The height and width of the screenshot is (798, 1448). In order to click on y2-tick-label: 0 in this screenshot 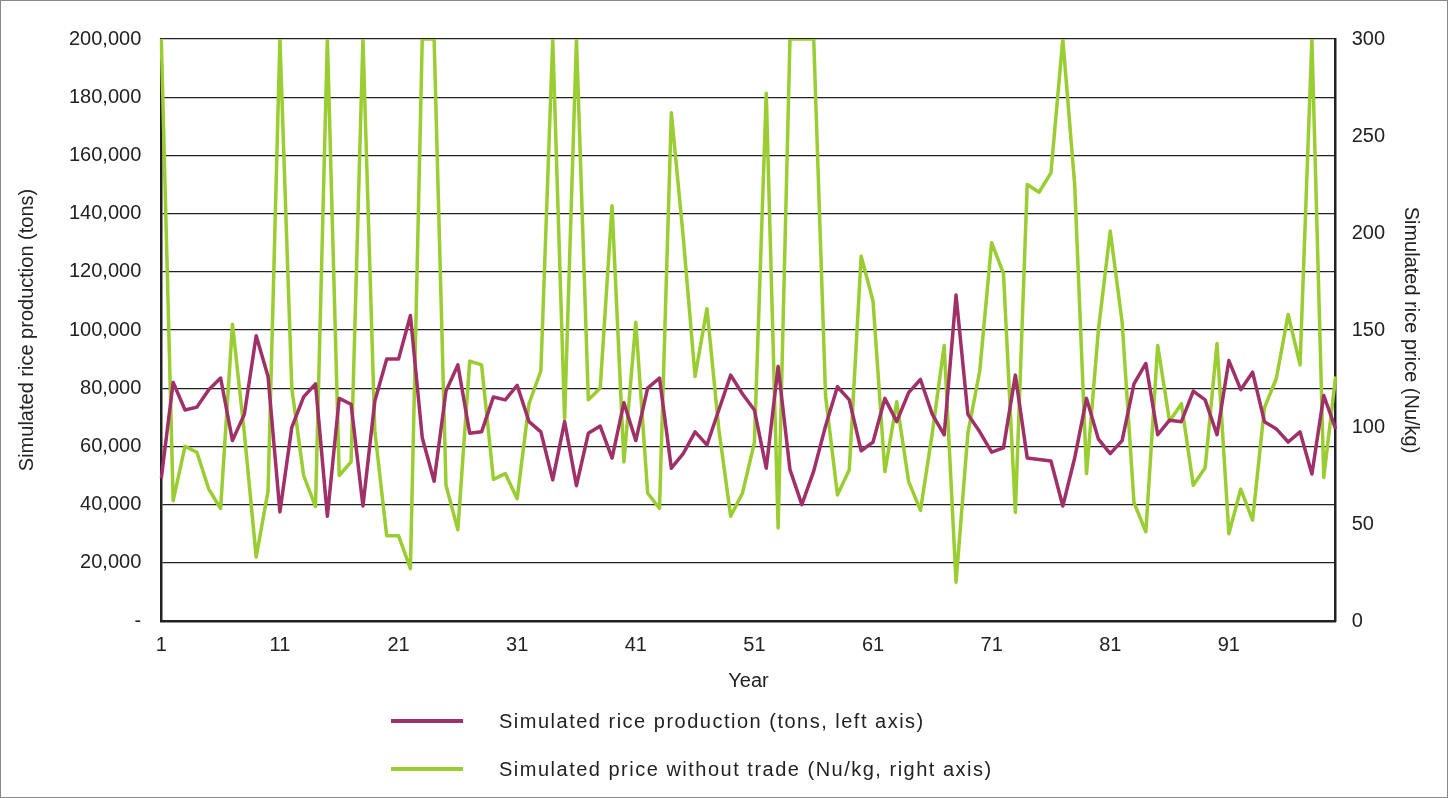, I will do `click(1357, 619)`.